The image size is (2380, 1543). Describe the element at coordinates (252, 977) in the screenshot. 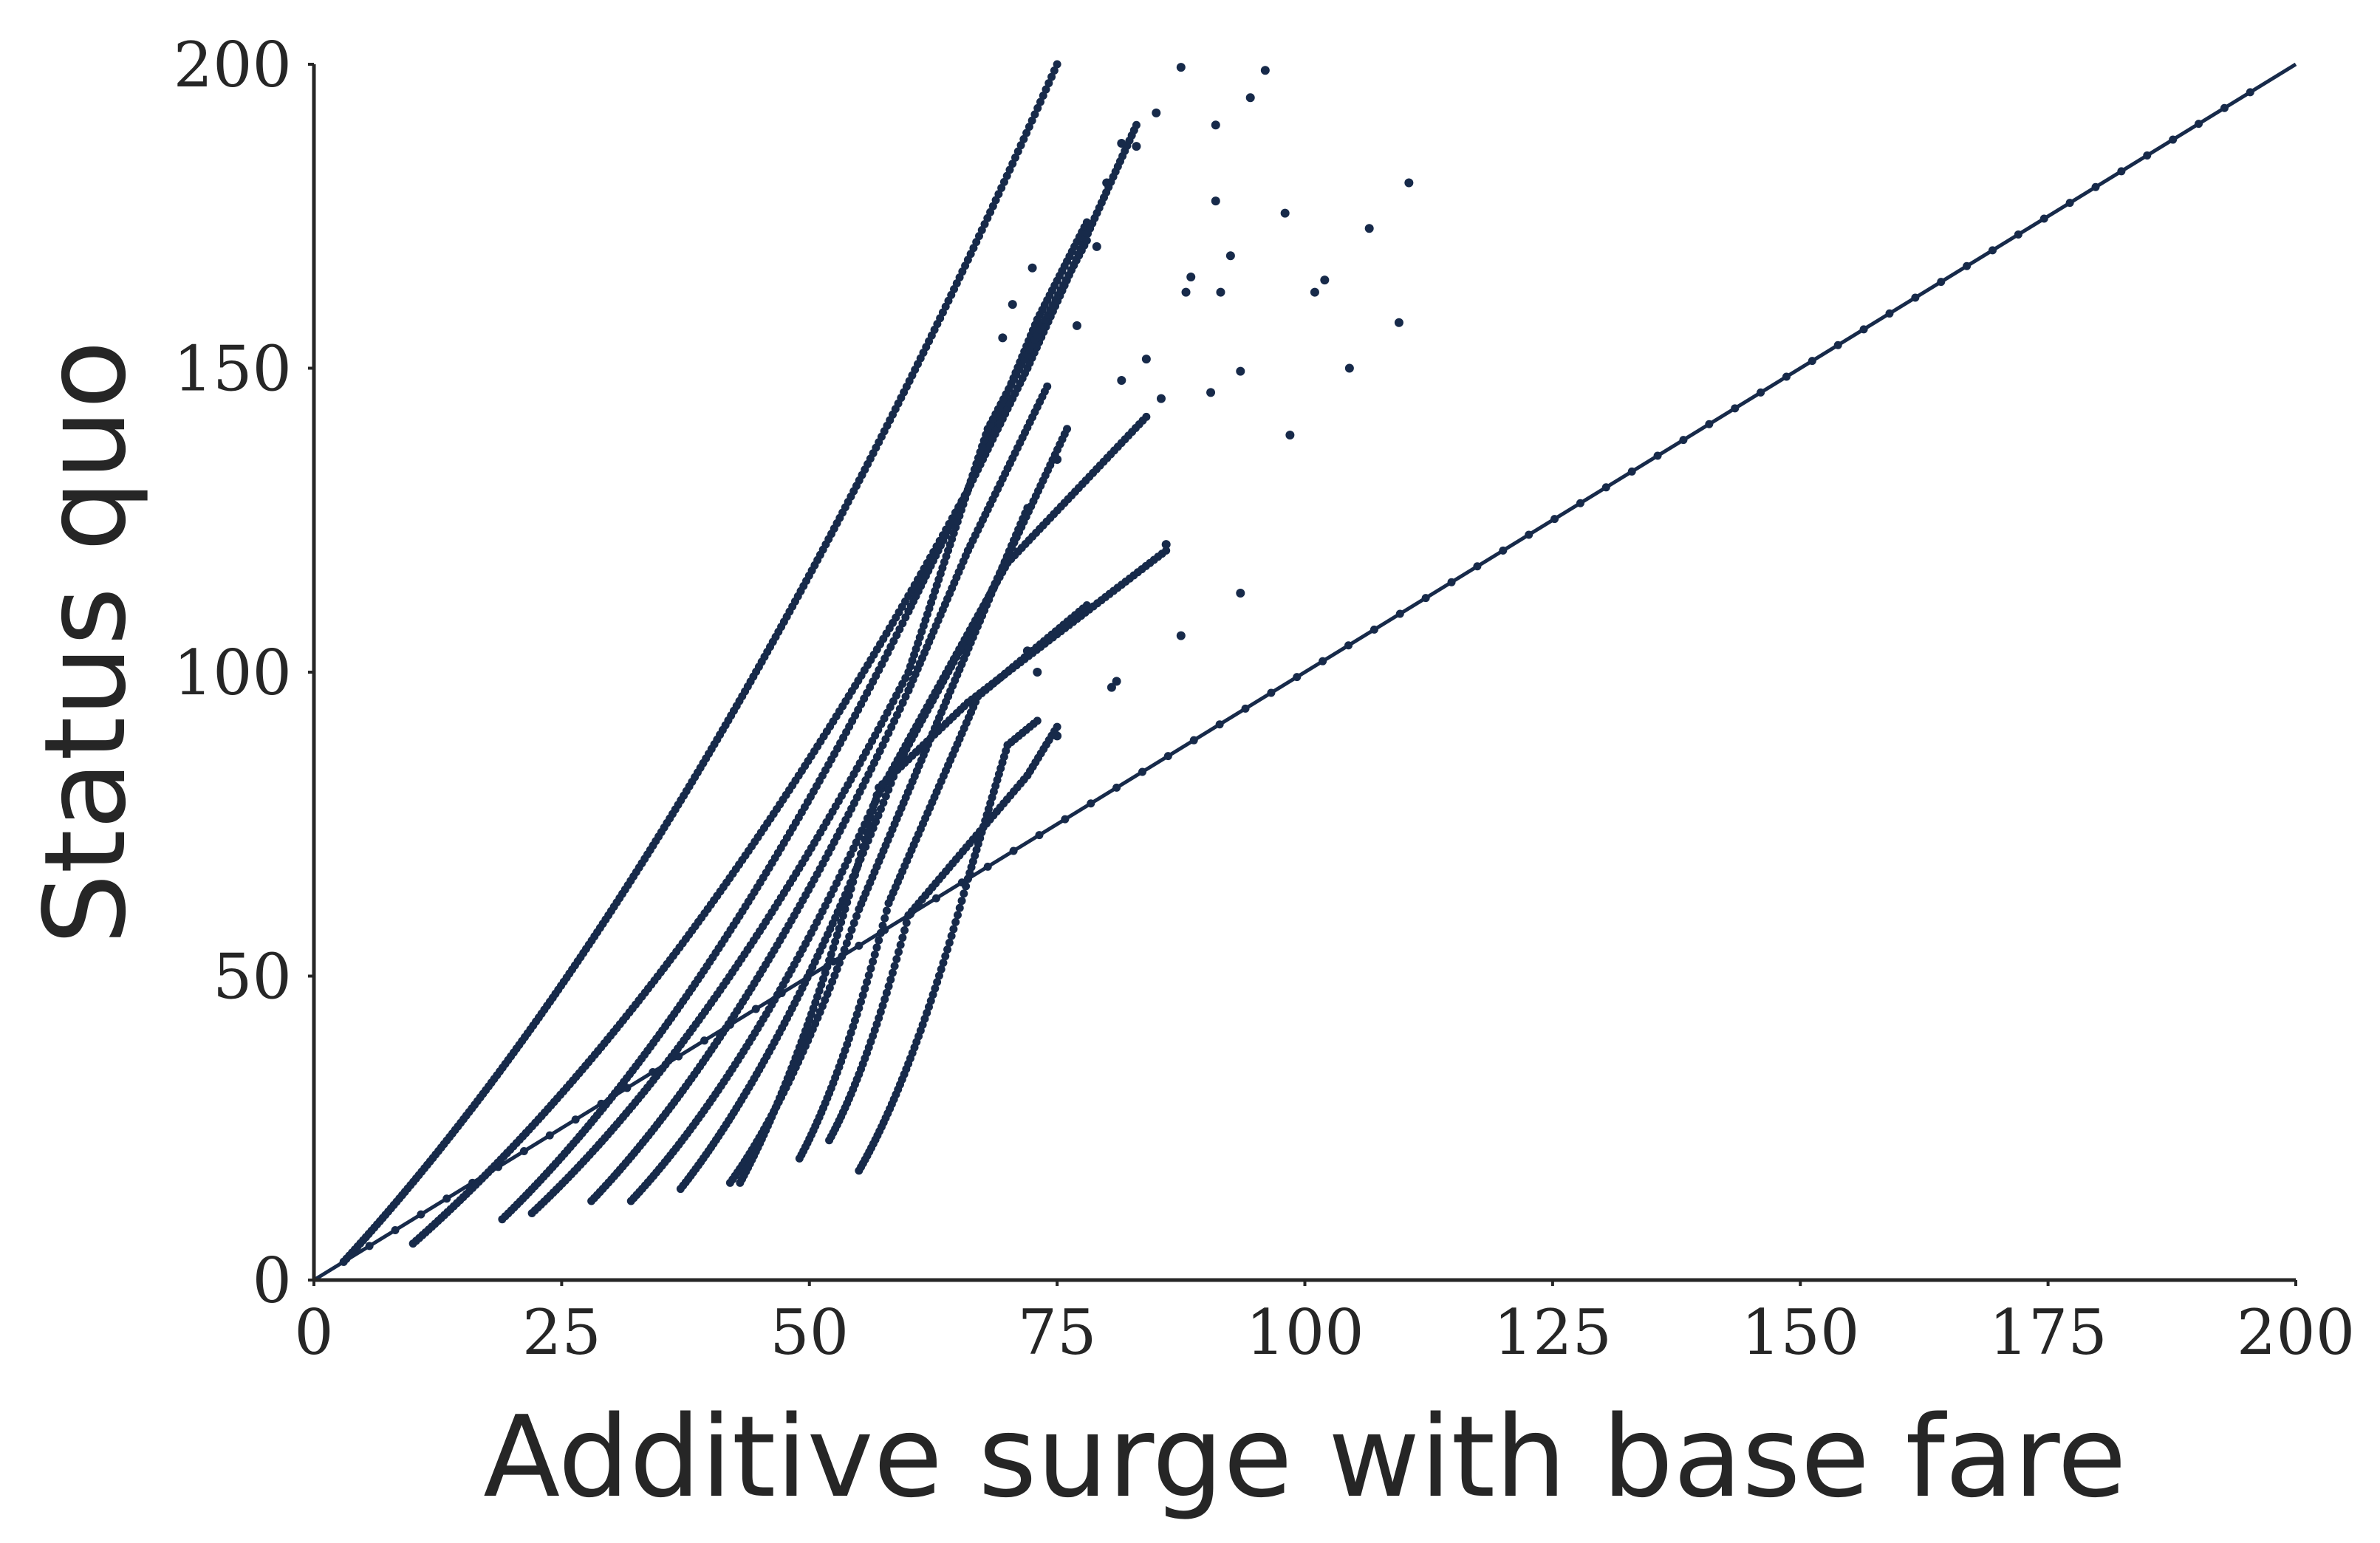

I see `y-tick-label: 50` at that location.